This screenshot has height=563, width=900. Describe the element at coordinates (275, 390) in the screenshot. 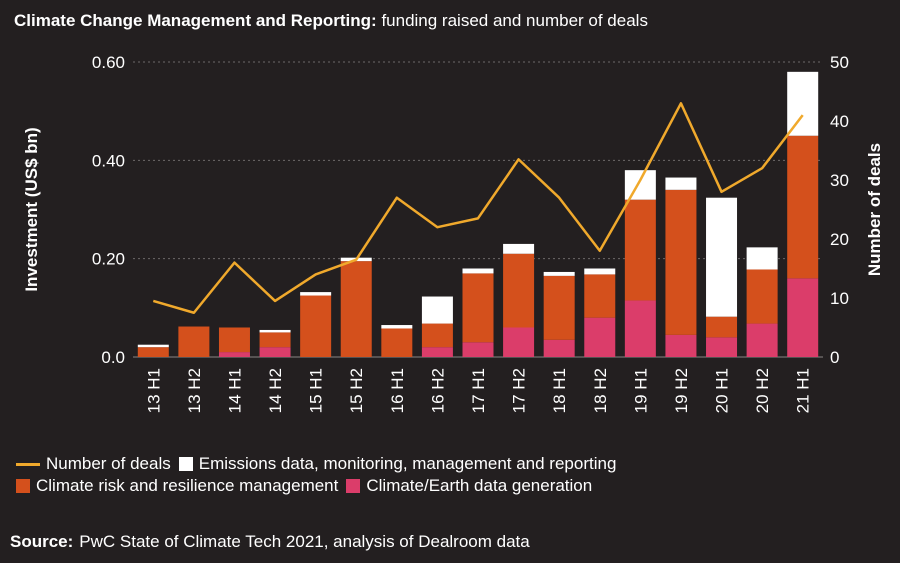

I see `x-tick-label: 14 H2` at that location.